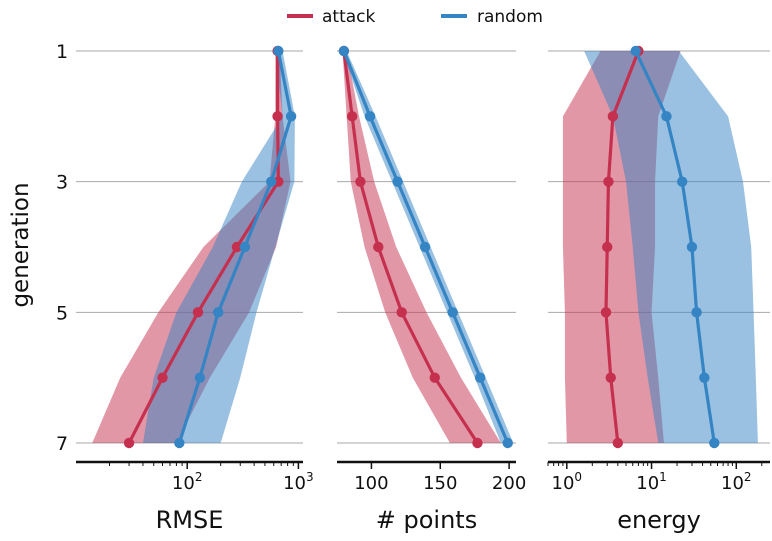  What do you see at coordinates (578, 477) in the screenshot?
I see `x-tick-exponent: 0` at bounding box center [578, 477].